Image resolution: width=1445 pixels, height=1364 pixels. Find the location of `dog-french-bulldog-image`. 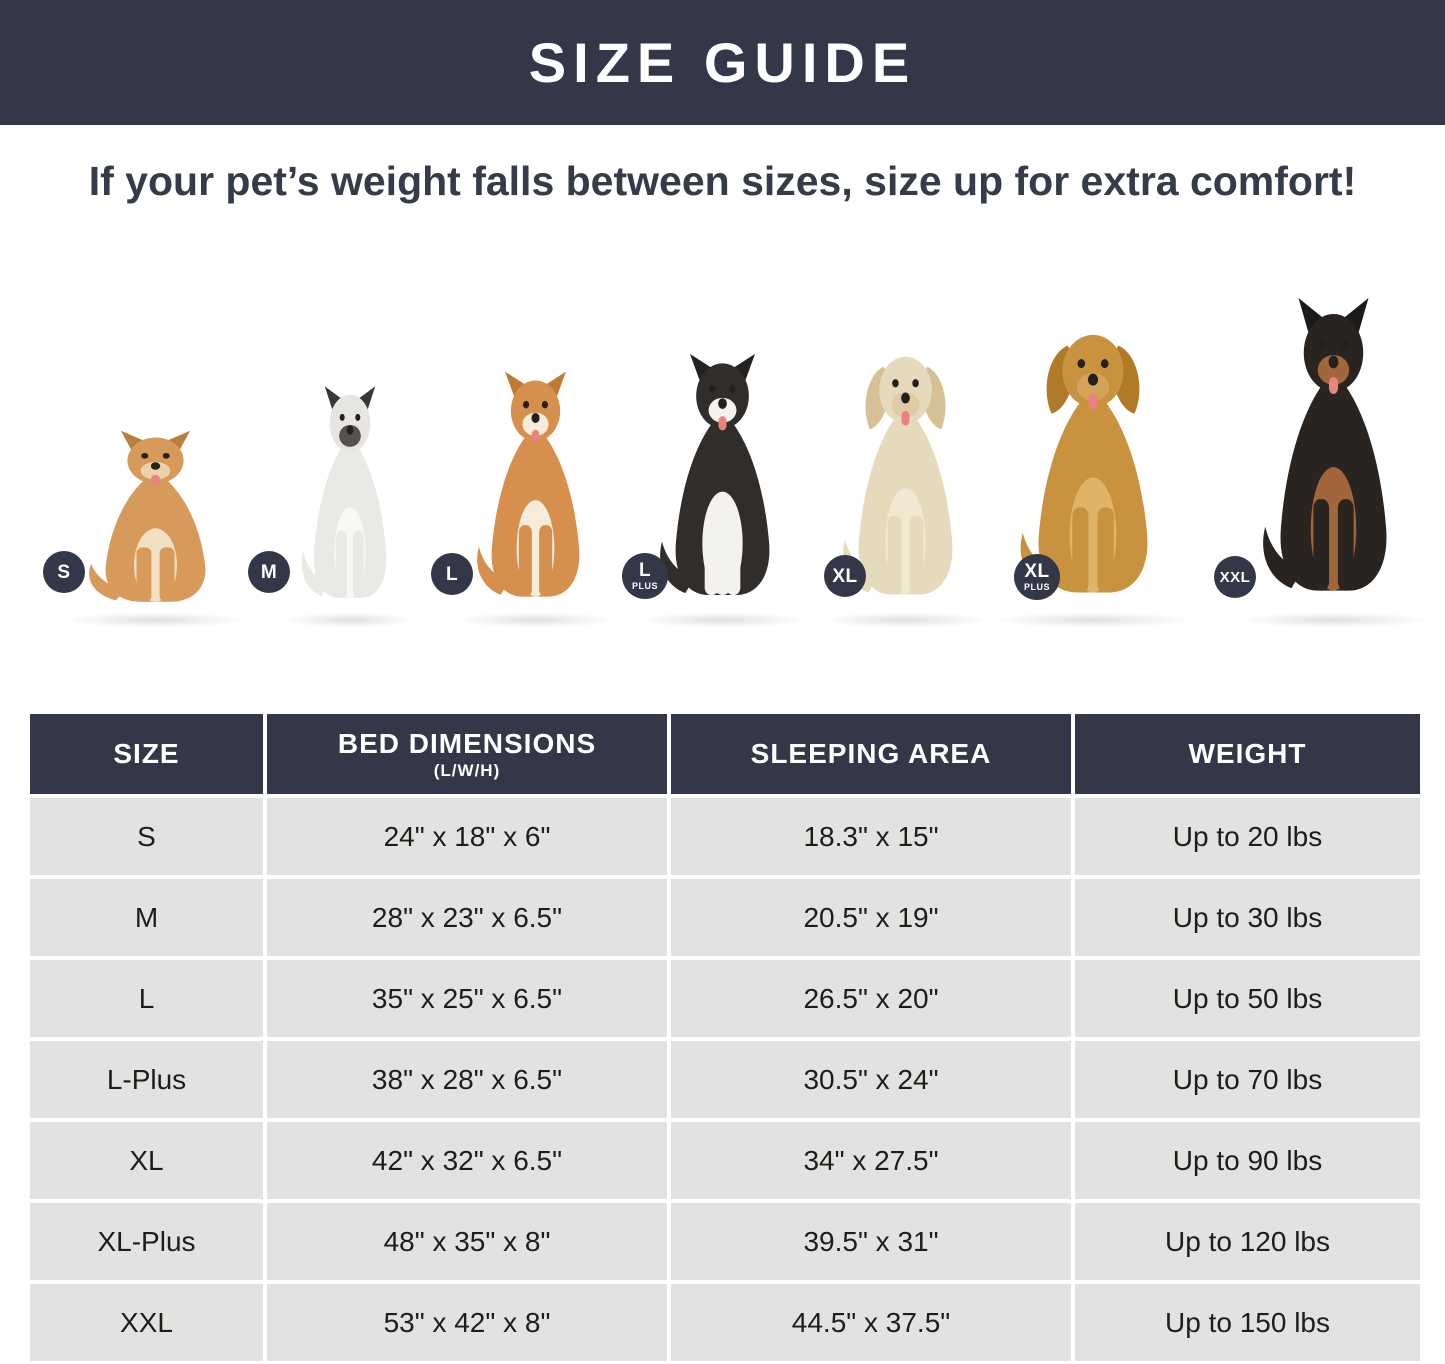

dog-french-bulldog-image is located at coordinates (350, 500).